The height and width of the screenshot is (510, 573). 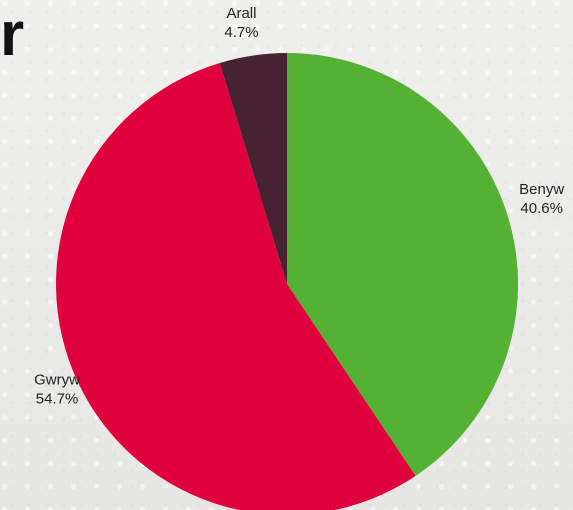 What do you see at coordinates (12, 34) in the screenshot?
I see `page-heading-fragment: r` at bounding box center [12, 34].